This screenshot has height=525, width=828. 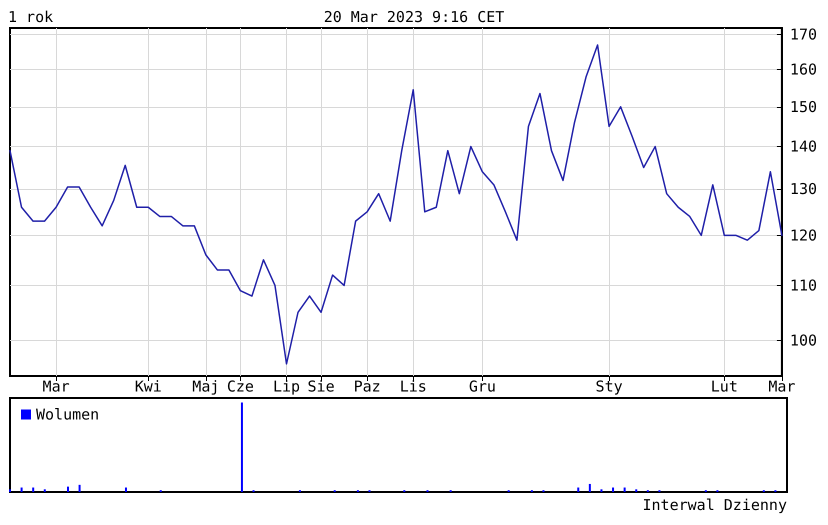 What do you see at coordinates (803, 69) in the screenshot?
I see `y-tick-label: 160` at bounding box center [803, 69].